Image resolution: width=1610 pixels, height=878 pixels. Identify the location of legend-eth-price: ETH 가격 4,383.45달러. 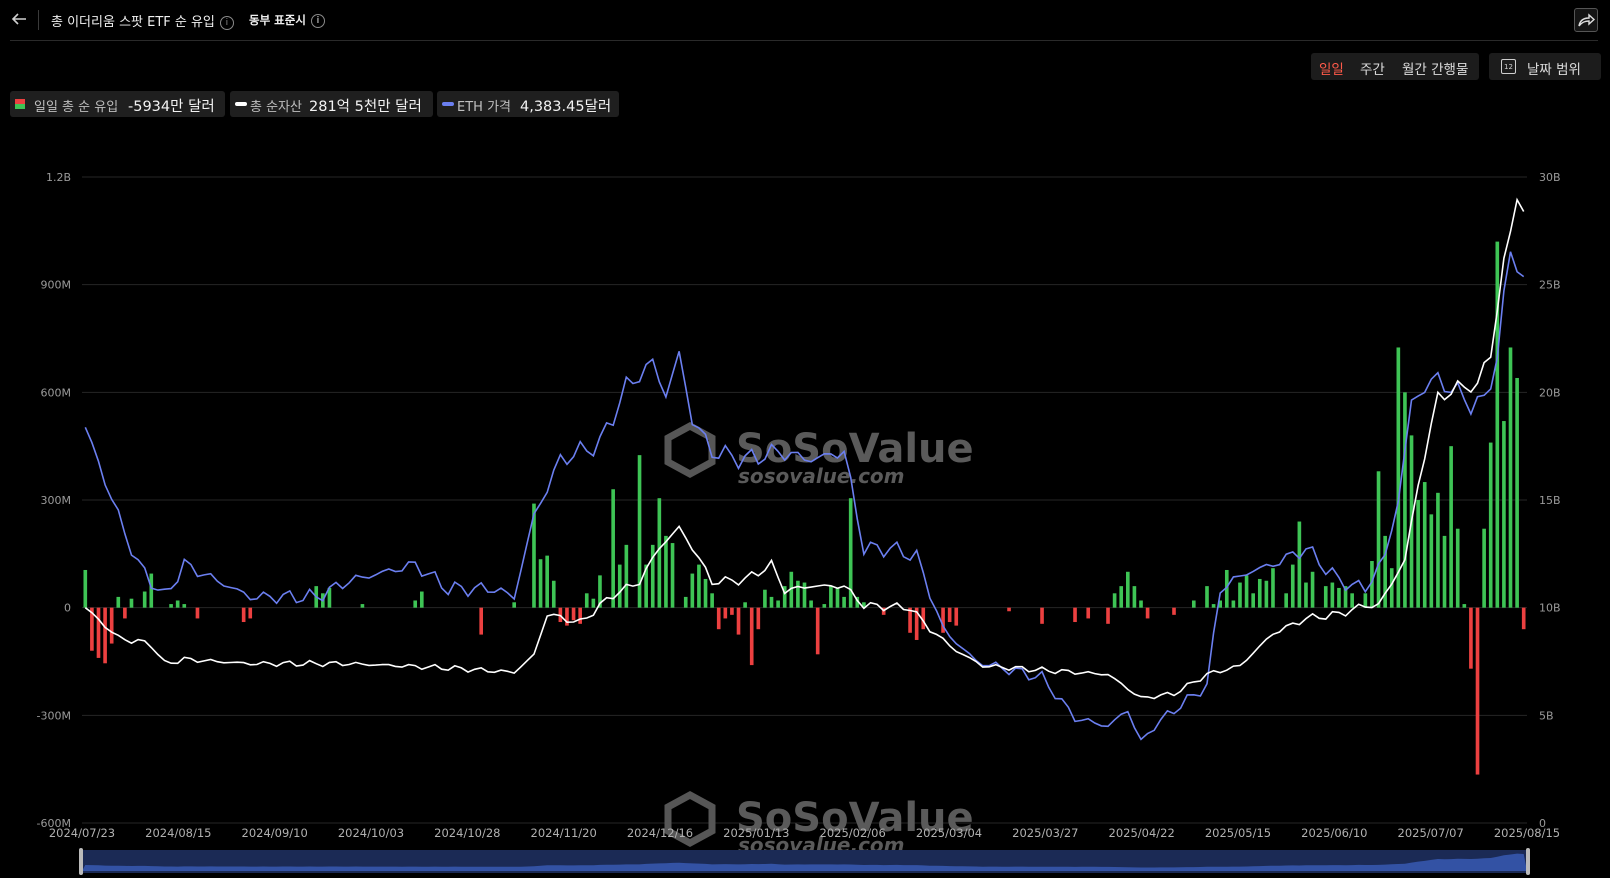
(528, 104).